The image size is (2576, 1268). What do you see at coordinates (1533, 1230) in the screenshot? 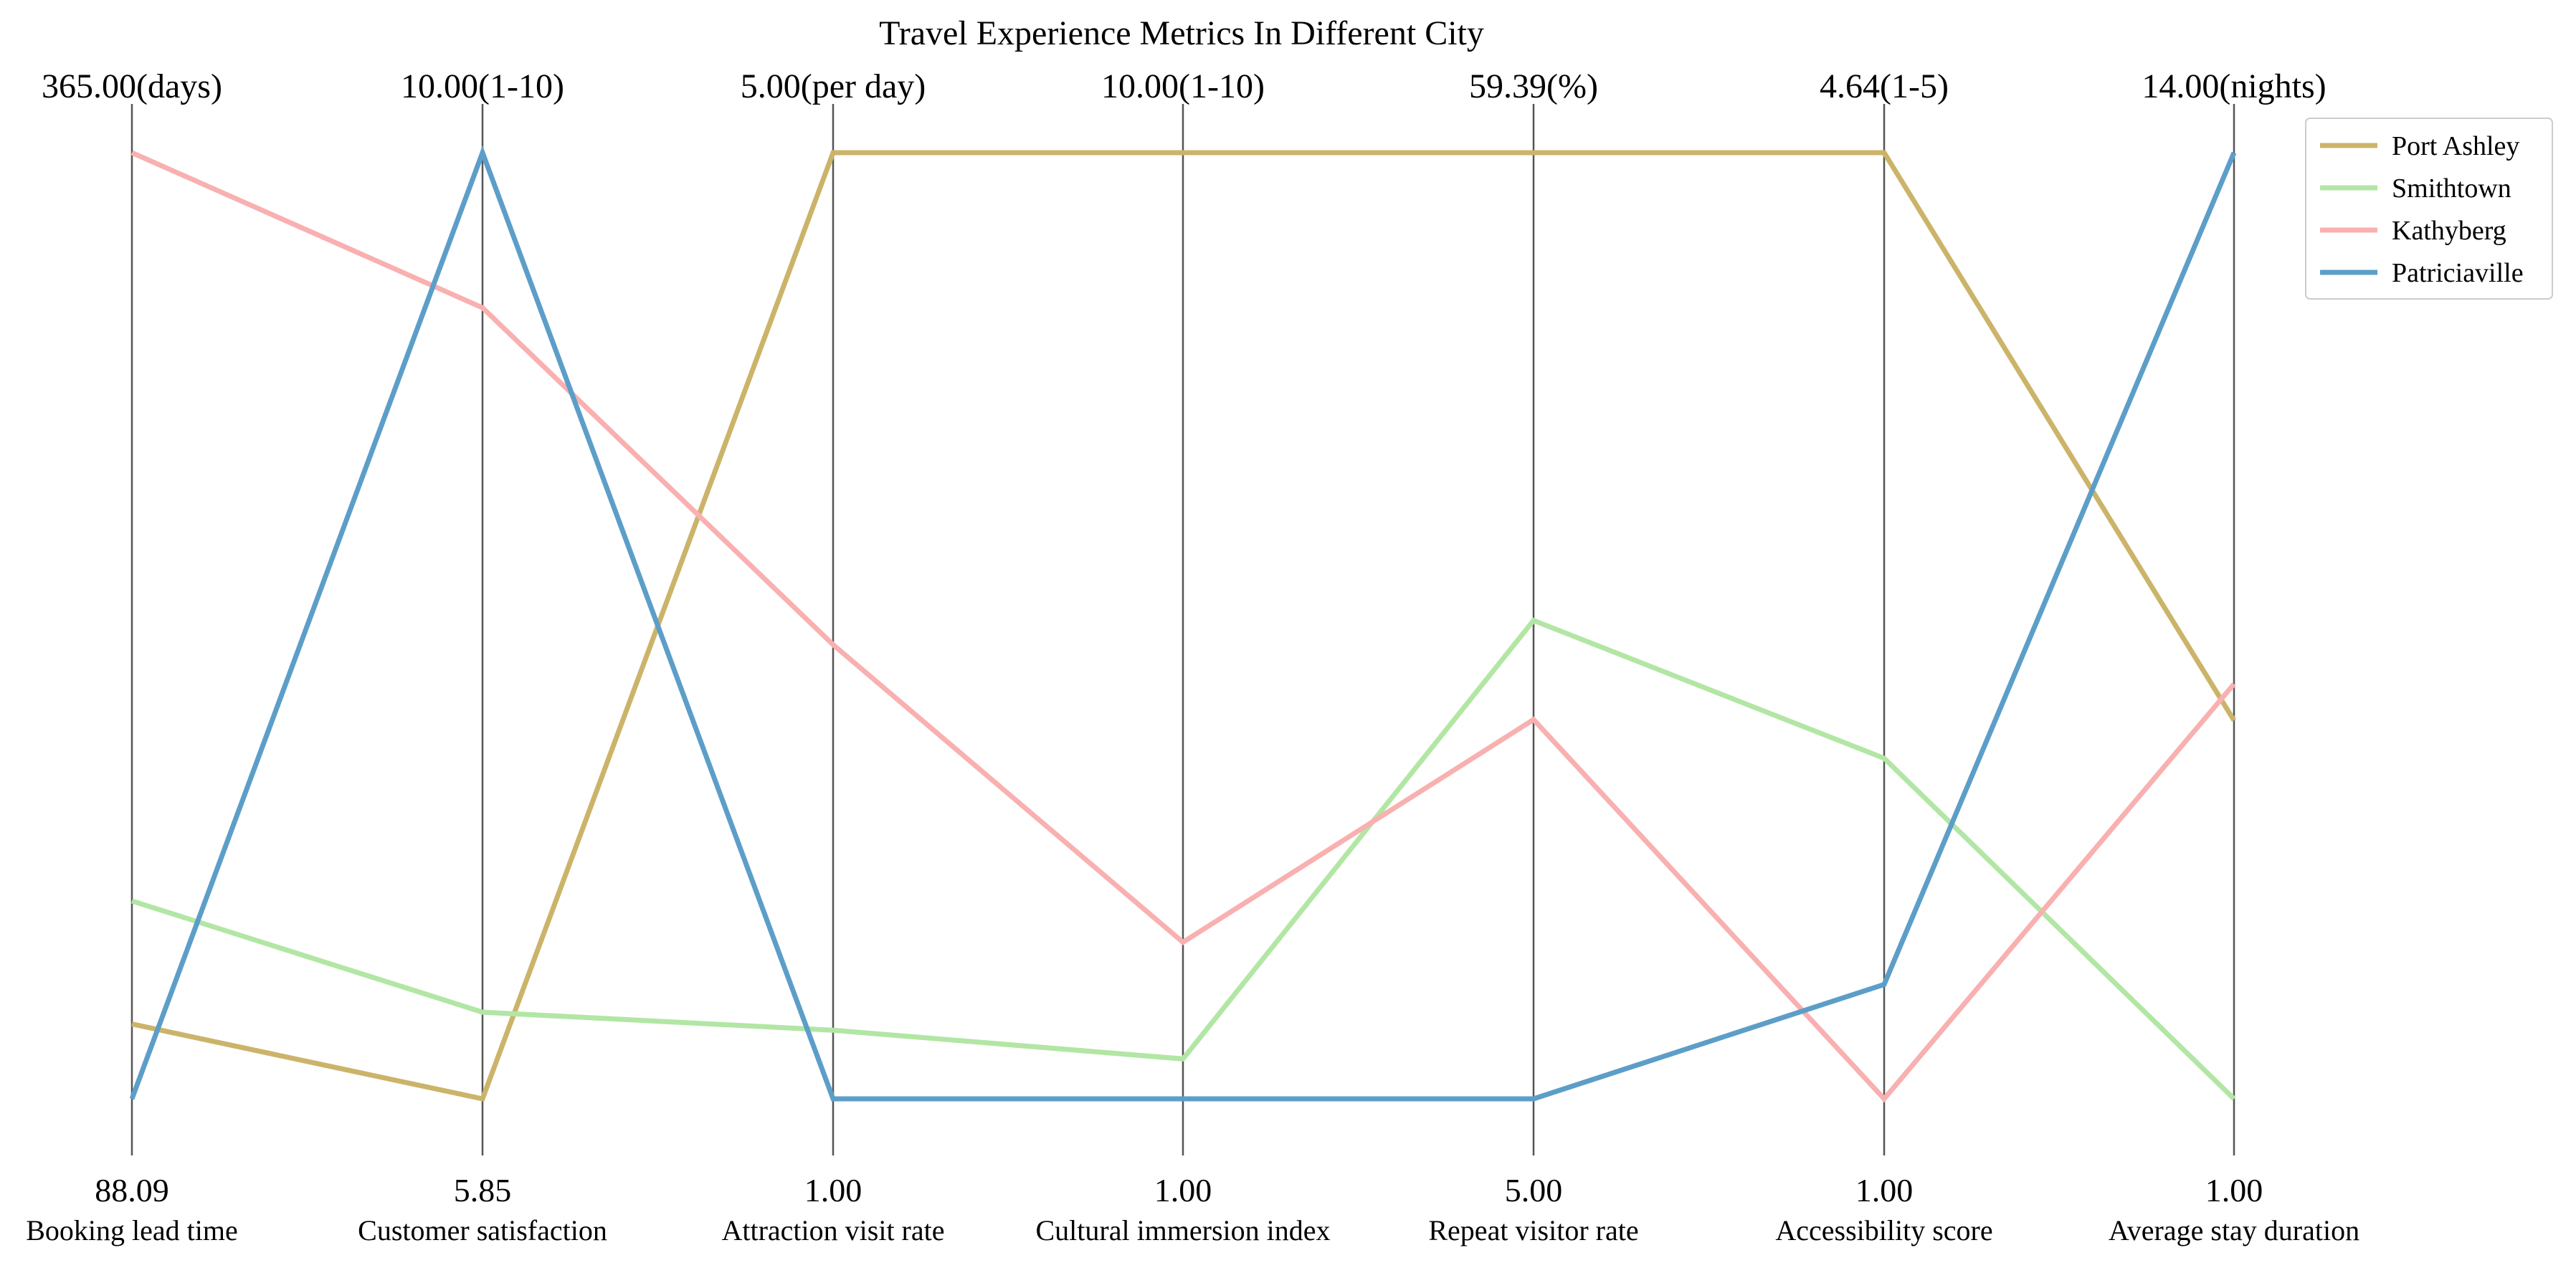
I see `axis-name-label: Repeat visitor rate` at bounding box center [1533, 1230].